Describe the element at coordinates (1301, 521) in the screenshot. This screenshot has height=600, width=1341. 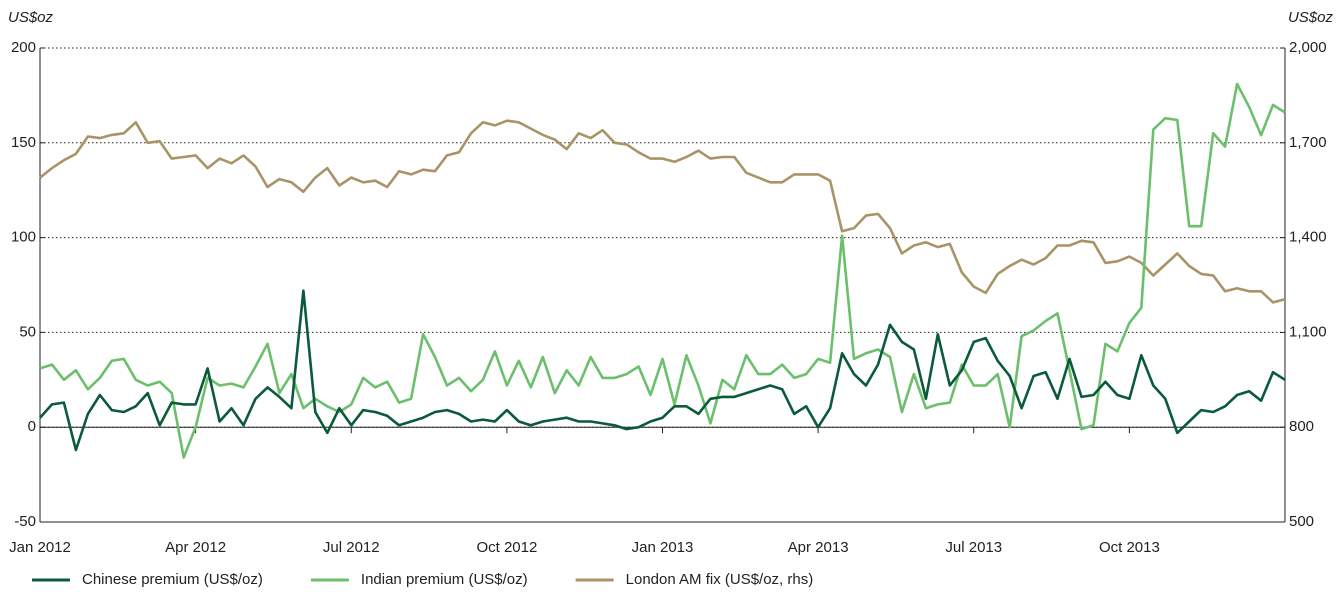
I see `y2-tick-label: 500` at that location.